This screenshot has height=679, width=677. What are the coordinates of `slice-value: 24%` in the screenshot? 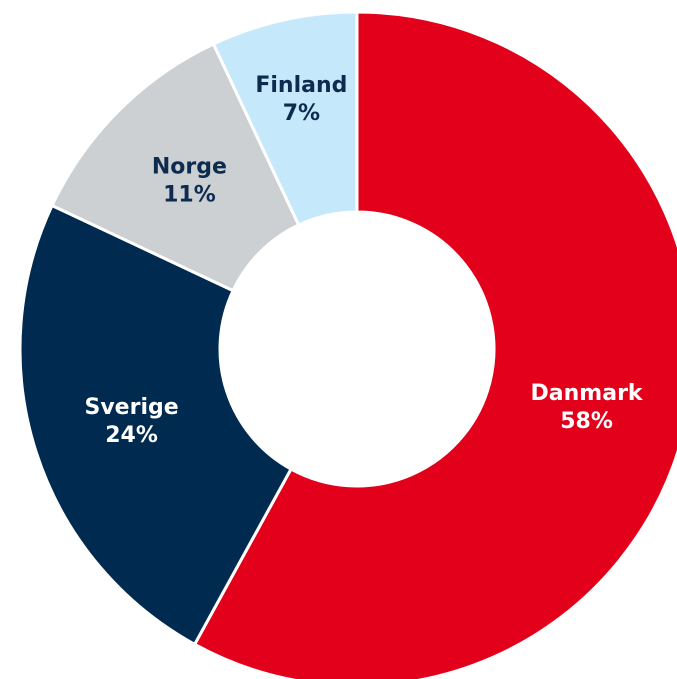 It's located at (131, 435).